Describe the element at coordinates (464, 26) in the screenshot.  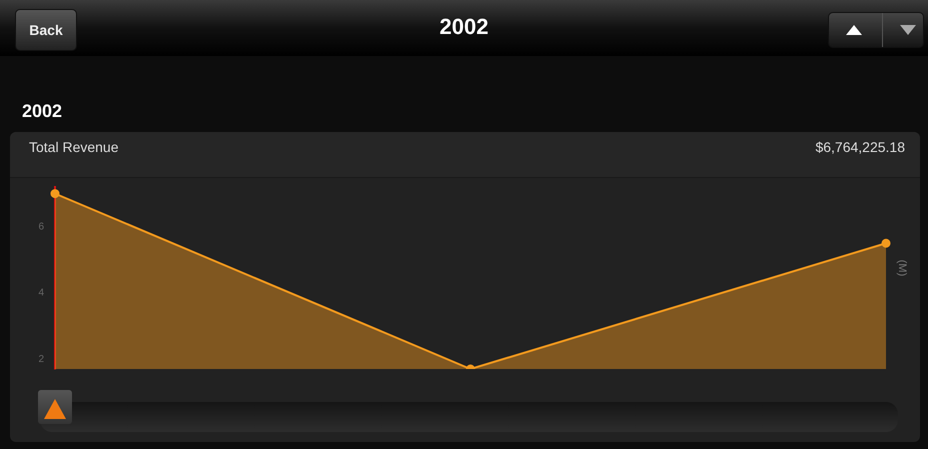
I see `chart-subtitle: 2002` at that location.